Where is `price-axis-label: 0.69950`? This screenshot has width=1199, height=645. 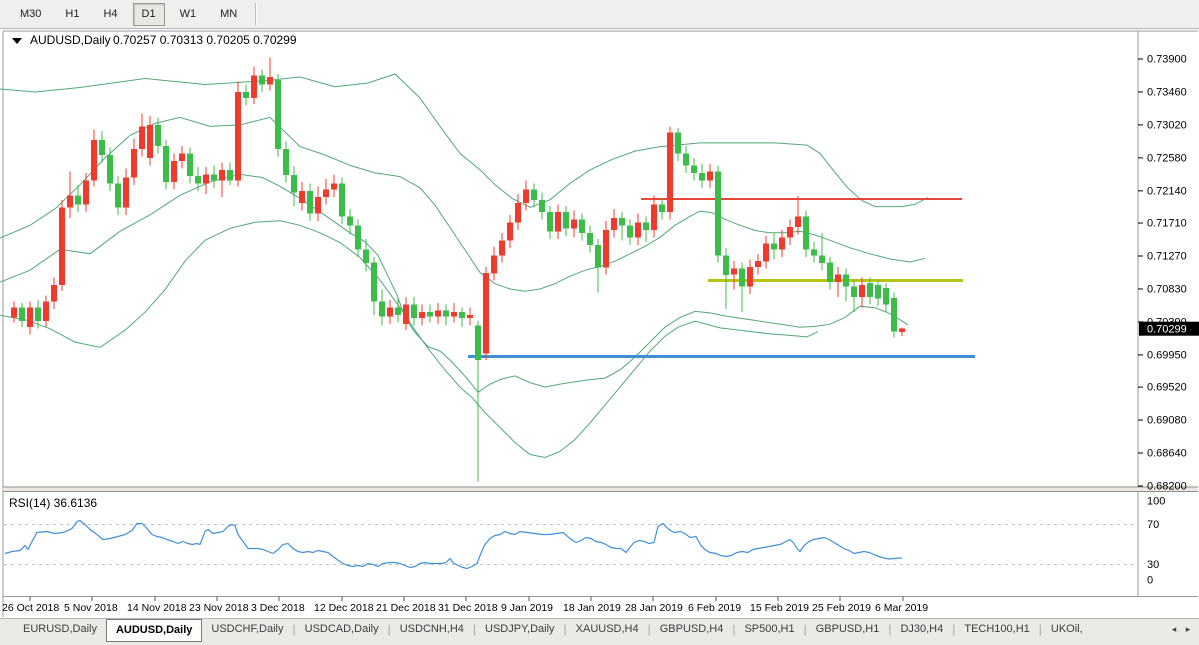 price-axis-label: 0.69950 is located at coordinates (1167, 355).